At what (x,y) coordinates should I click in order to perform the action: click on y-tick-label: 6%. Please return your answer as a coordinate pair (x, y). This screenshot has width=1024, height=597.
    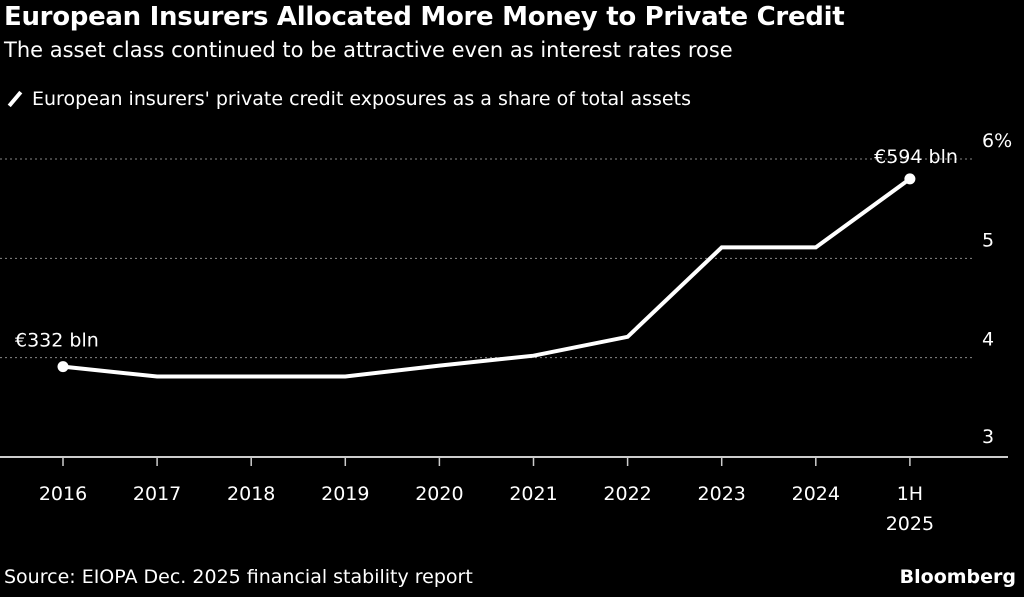
    Looking at the image, I should click on (997, 141).